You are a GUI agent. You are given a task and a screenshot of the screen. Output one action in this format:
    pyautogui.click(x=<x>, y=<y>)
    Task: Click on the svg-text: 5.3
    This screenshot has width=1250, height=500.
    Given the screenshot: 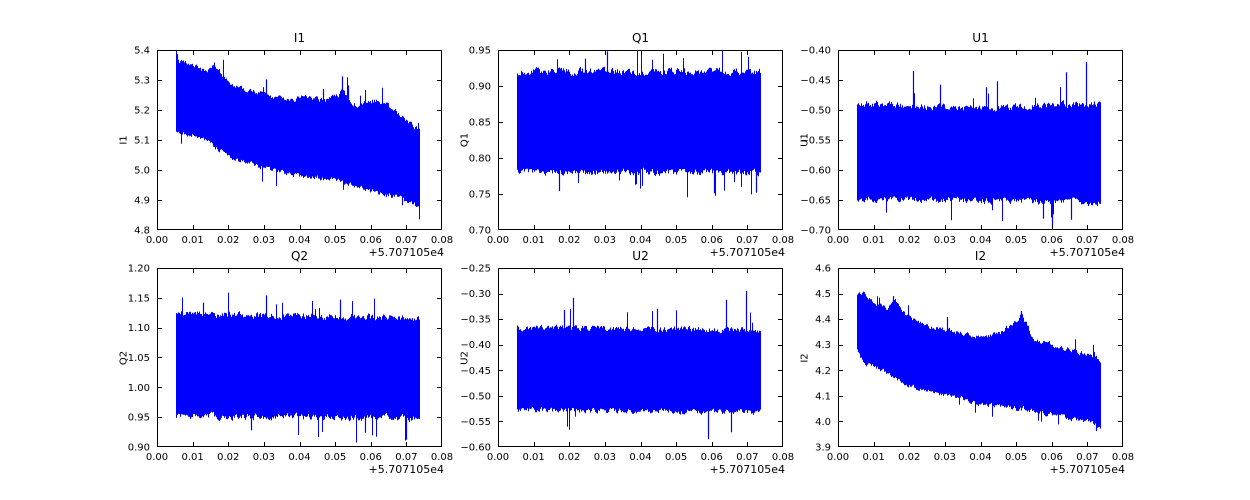 What is the action you would take?
    pyautogui.click(x=142, y=81)
    